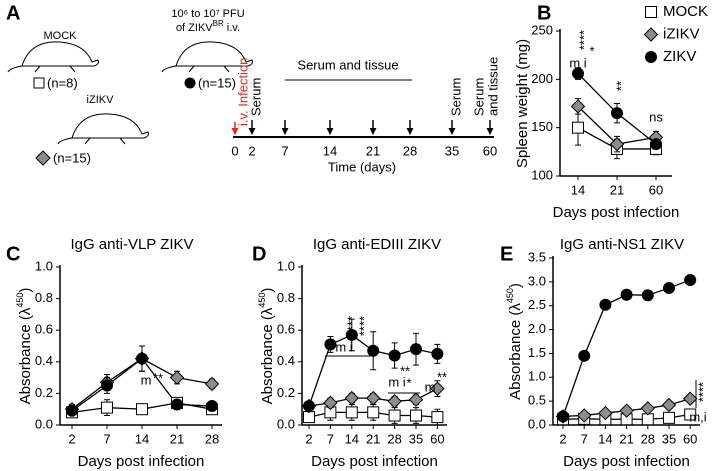 The height and width of the screenshot is (471, 725). What do you see at coordinates (364, 139) in the screenshot?
I see `timeline-days: 0 2 7 14 21 28 35 60` at bounding box center [364, 139].